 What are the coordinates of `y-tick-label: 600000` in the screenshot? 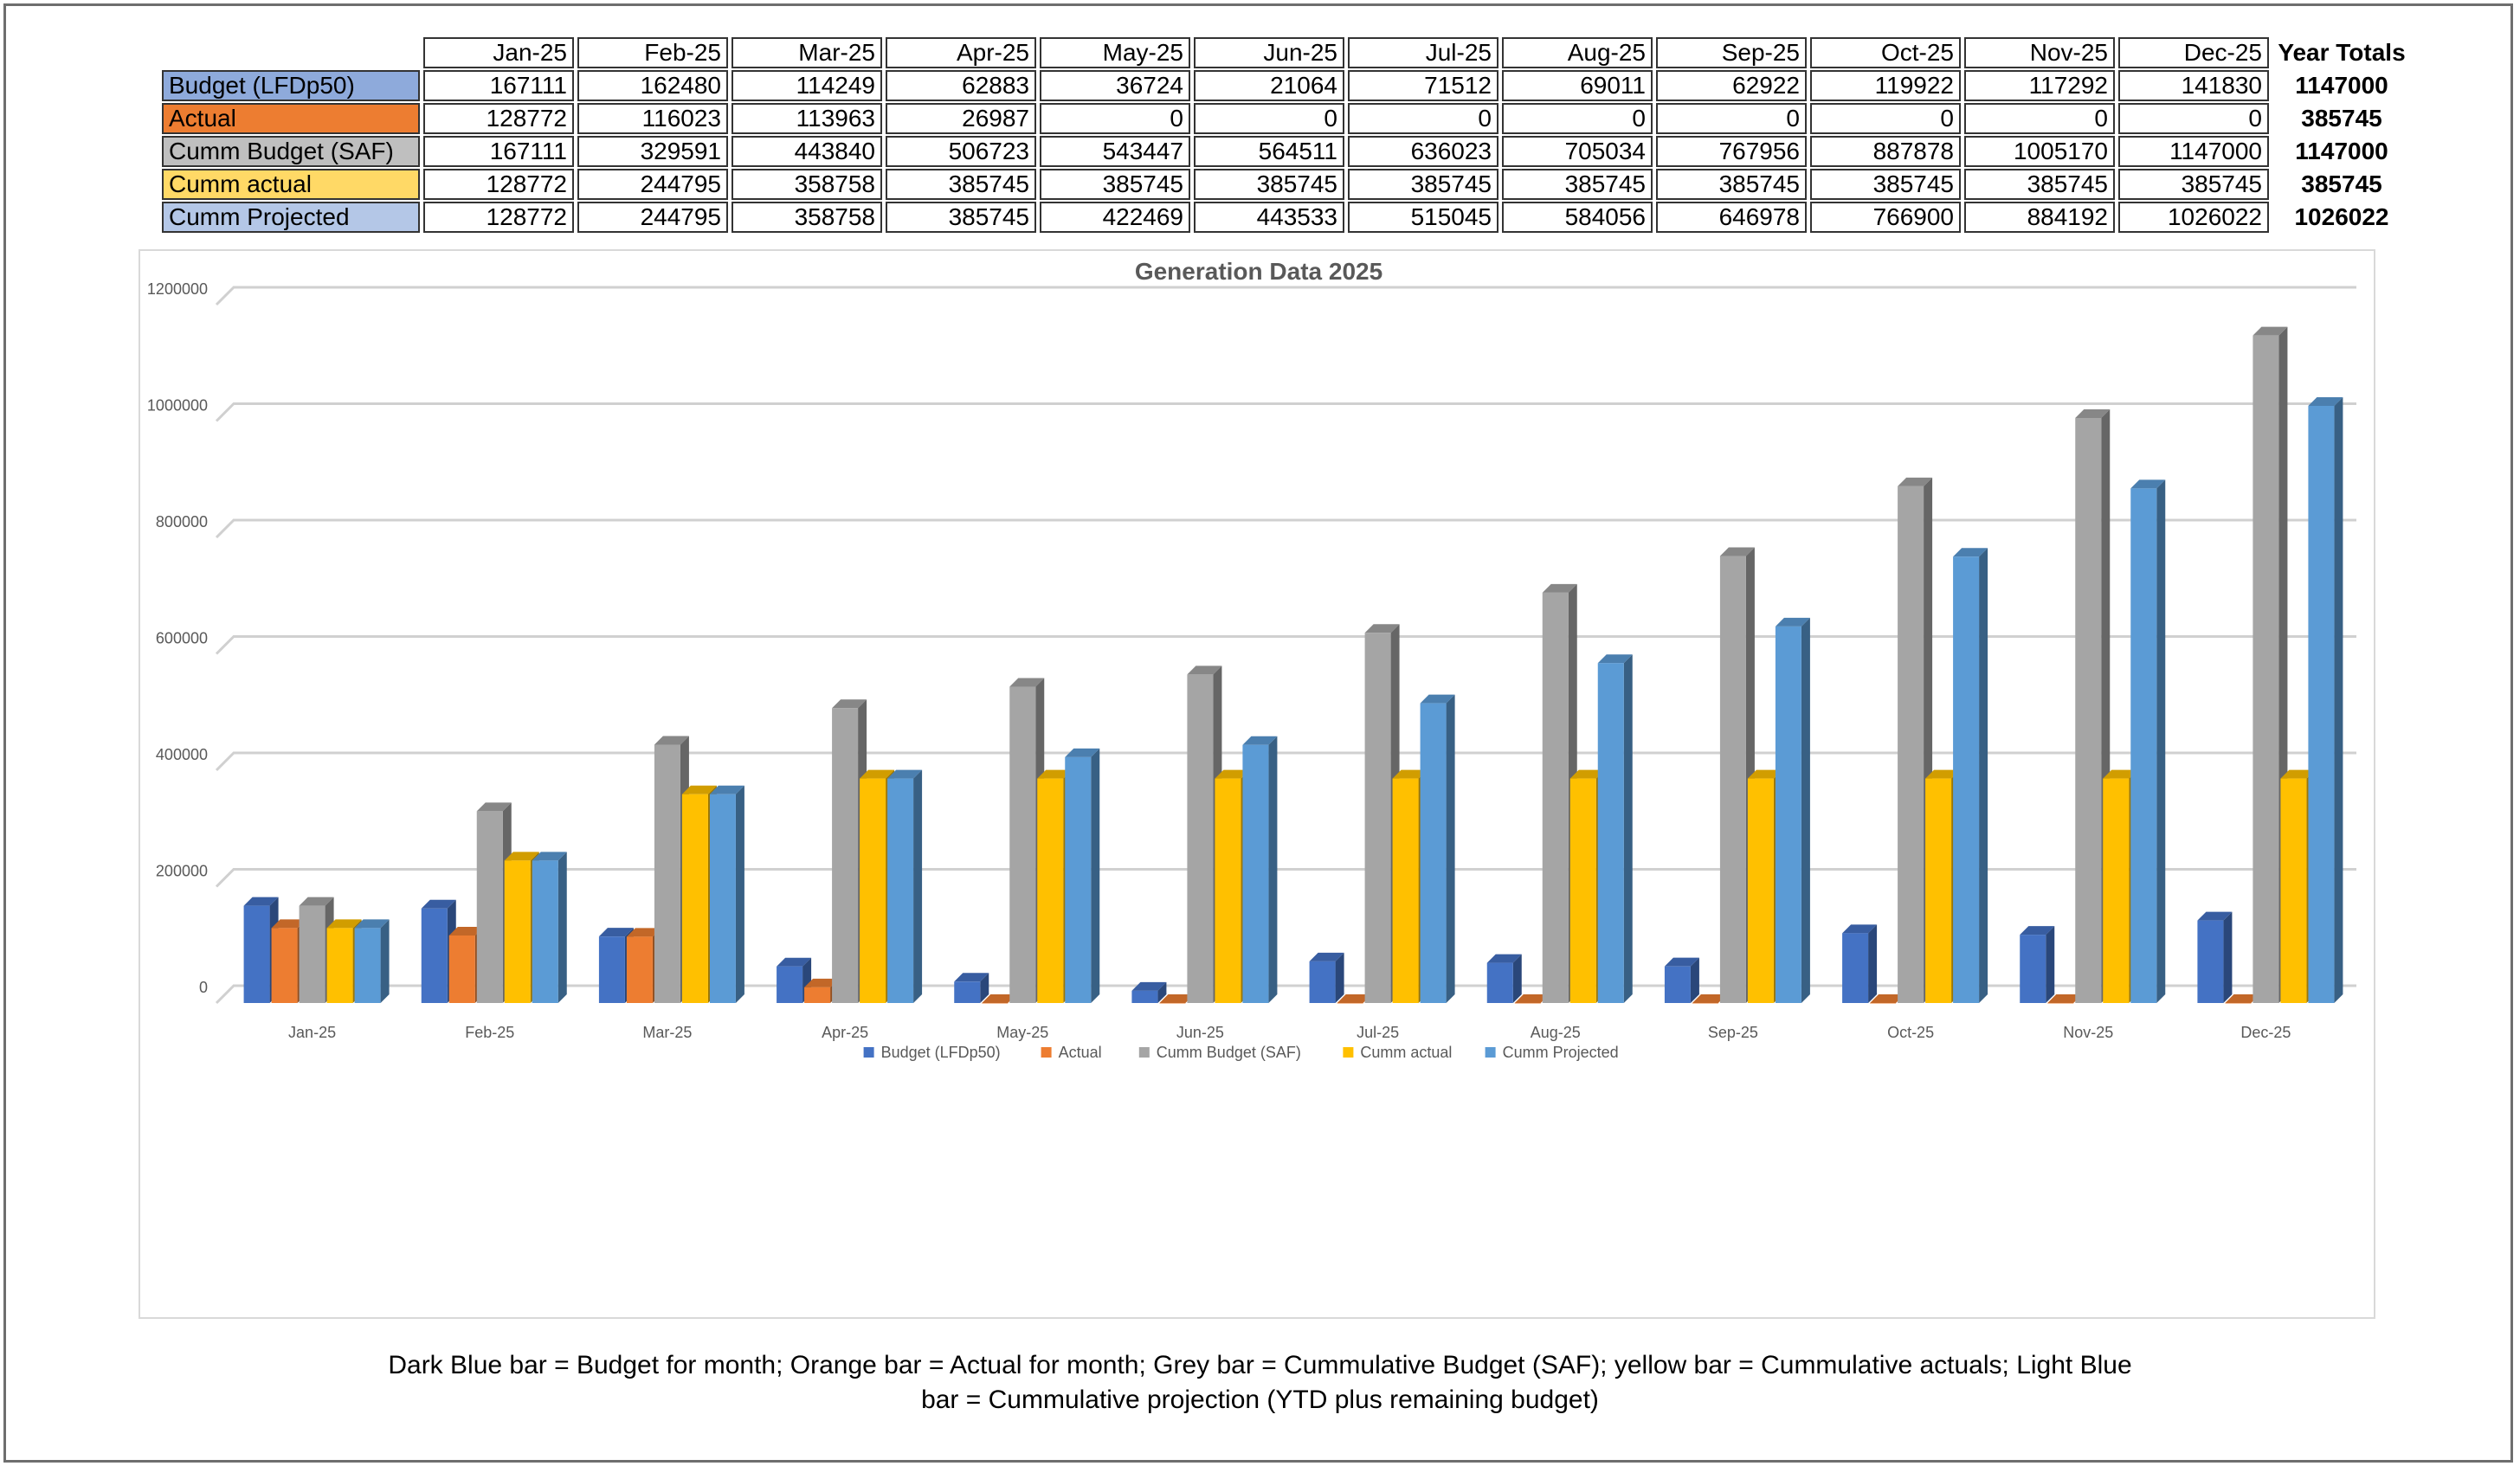 It's located at (182, 638).